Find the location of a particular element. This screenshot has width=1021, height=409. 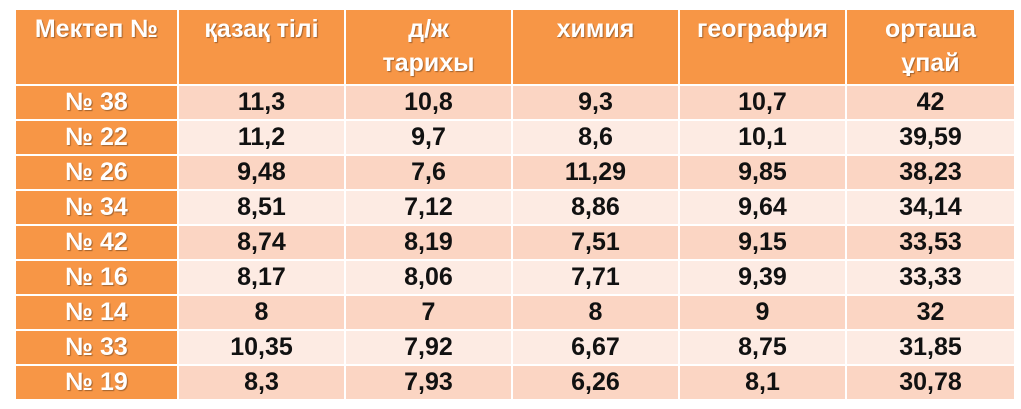

table-row: № 22 11,2 9,7 8,6 10,1 39,59 is located at coordinates (515, 137).